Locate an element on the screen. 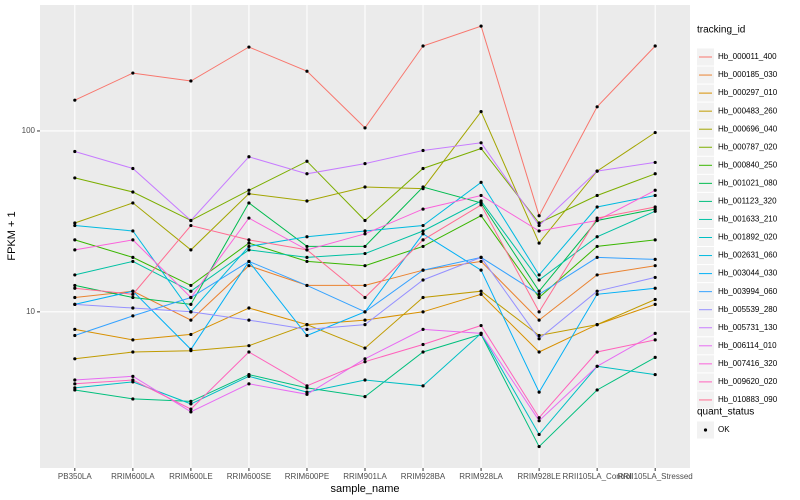  x-tick-label: RRIM600SE is located at coordinates (249, 476).